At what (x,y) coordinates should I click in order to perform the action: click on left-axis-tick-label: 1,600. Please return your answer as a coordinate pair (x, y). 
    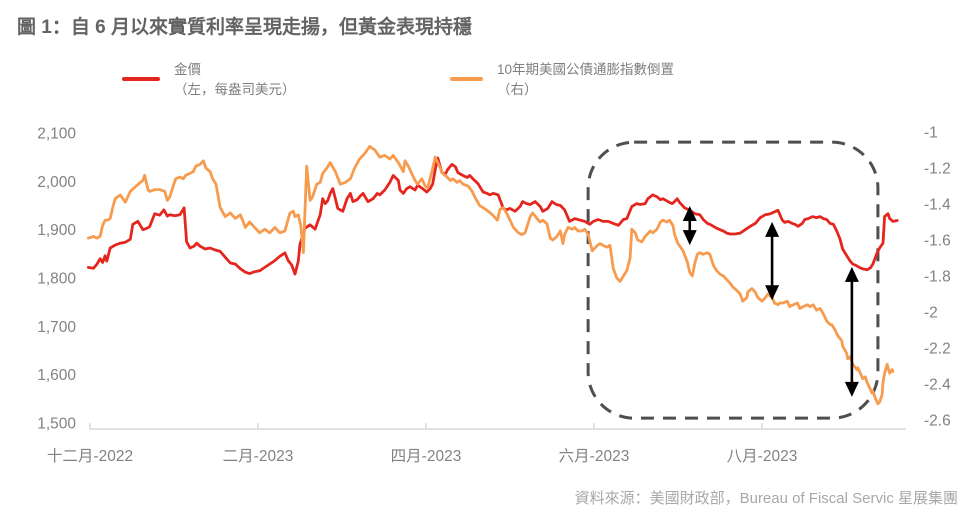
    Looking at the image, I should click on (56, 375).